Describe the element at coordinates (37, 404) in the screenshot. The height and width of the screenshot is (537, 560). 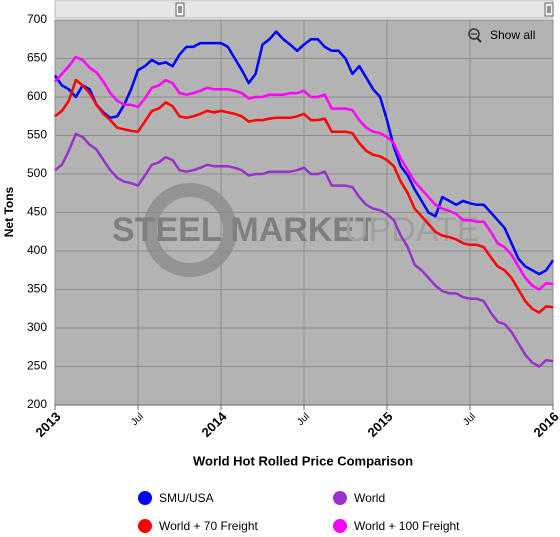
I see `y-tick-label: 200` at that location.